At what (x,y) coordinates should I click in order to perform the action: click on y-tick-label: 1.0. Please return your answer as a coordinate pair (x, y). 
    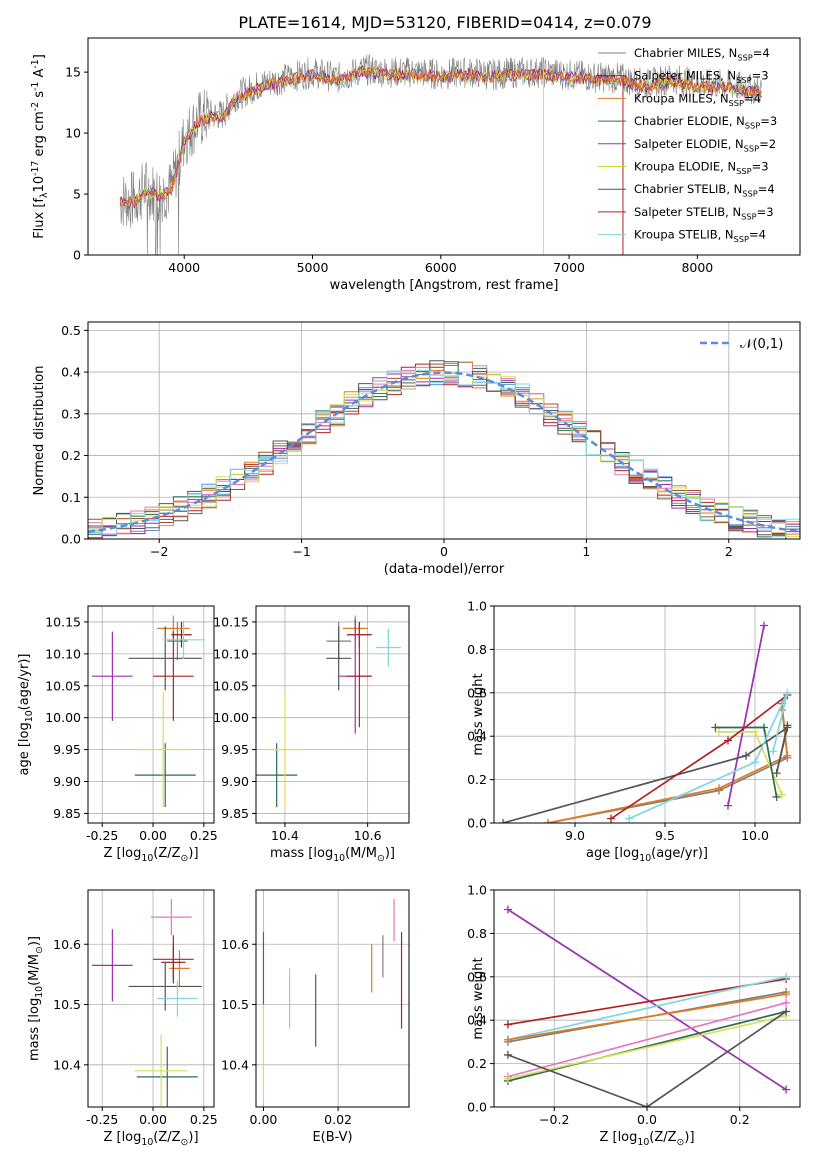
    Looking at the image, I should click on (477, 890).